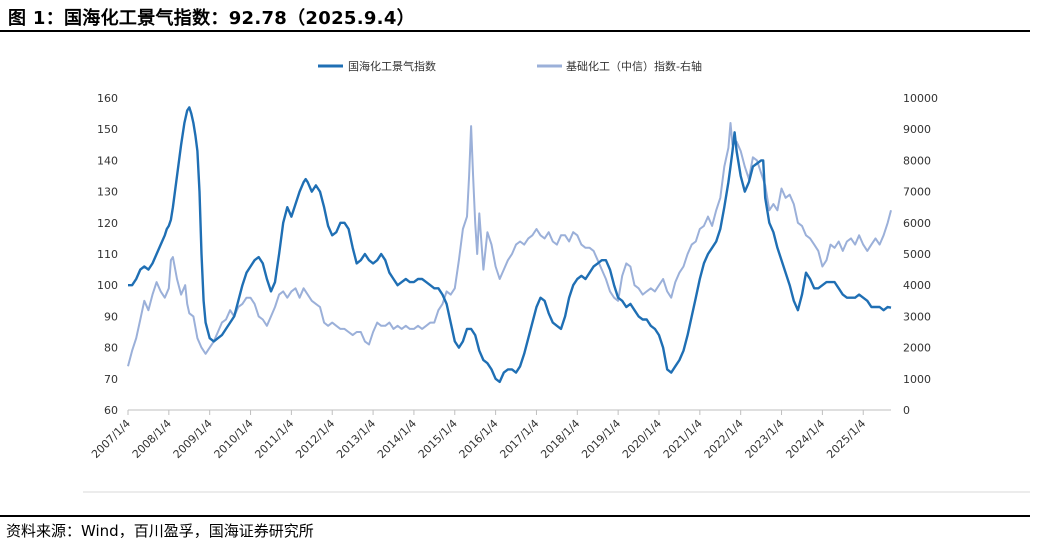 This screenshot has width=1037, height=544. Describe the element at coordinates (519, 439) in the screenshot. I see `x-tick-label: 2017/1/4` at that location.